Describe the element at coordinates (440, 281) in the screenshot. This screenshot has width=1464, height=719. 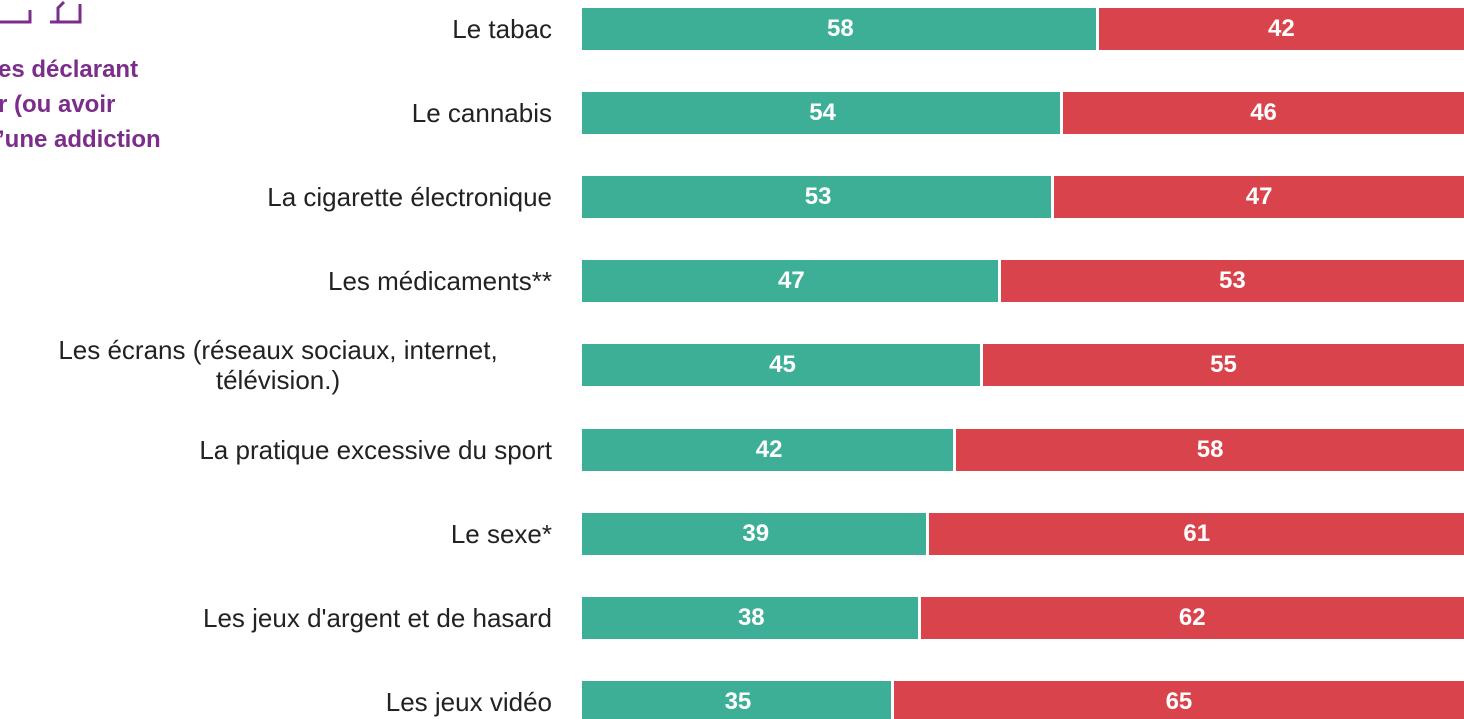
I see `category-label: Les médicaments**` at that location.